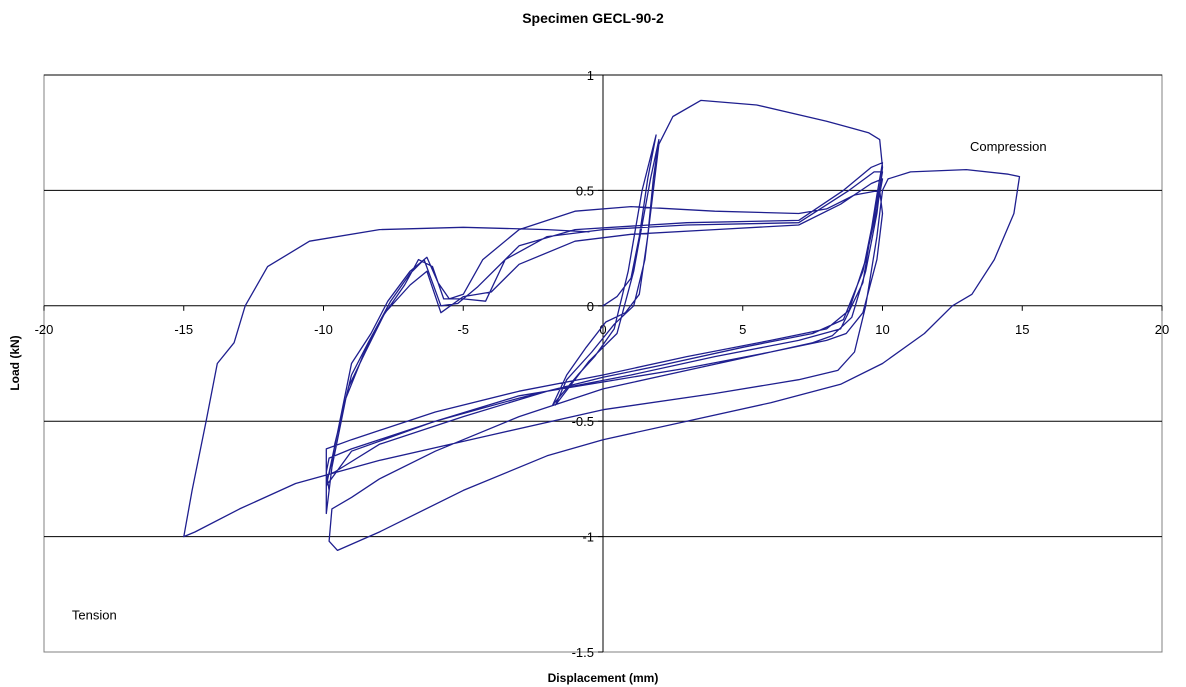 The image size is (1186, 687). Describe the element at coordinates (583, 364) in the screenshot. I see `y-tick-labels: -1.5 -1 -0.5 0 0.5 1` at that location.